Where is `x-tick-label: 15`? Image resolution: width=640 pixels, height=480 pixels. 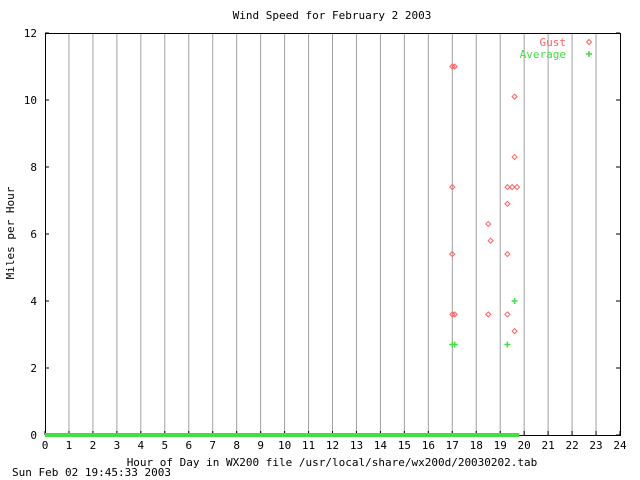 x-tick-label: 15 is located at coordinates (404, 445).